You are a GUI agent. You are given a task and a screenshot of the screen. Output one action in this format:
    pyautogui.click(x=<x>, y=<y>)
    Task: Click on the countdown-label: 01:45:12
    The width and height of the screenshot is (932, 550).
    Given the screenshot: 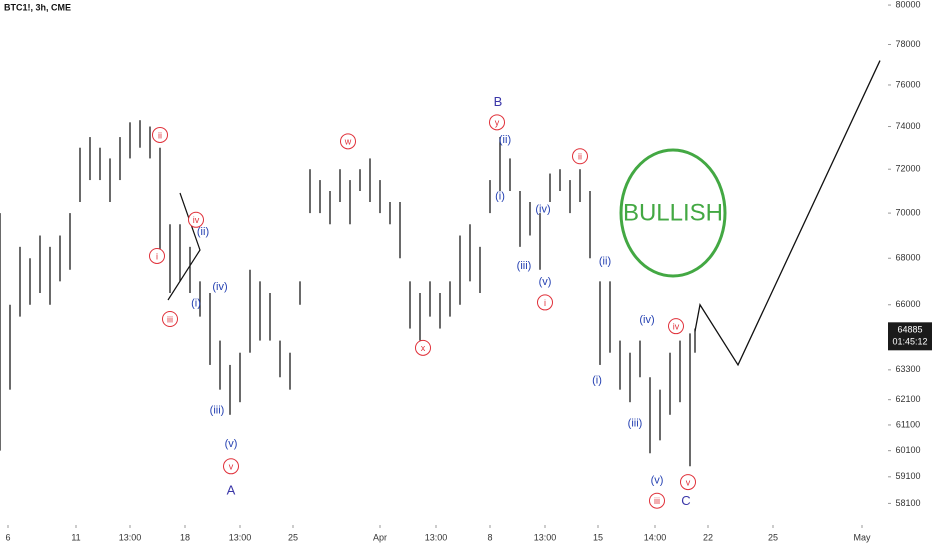 What is the action you would take?
    pyautogui.click(x=909, y=342)
    